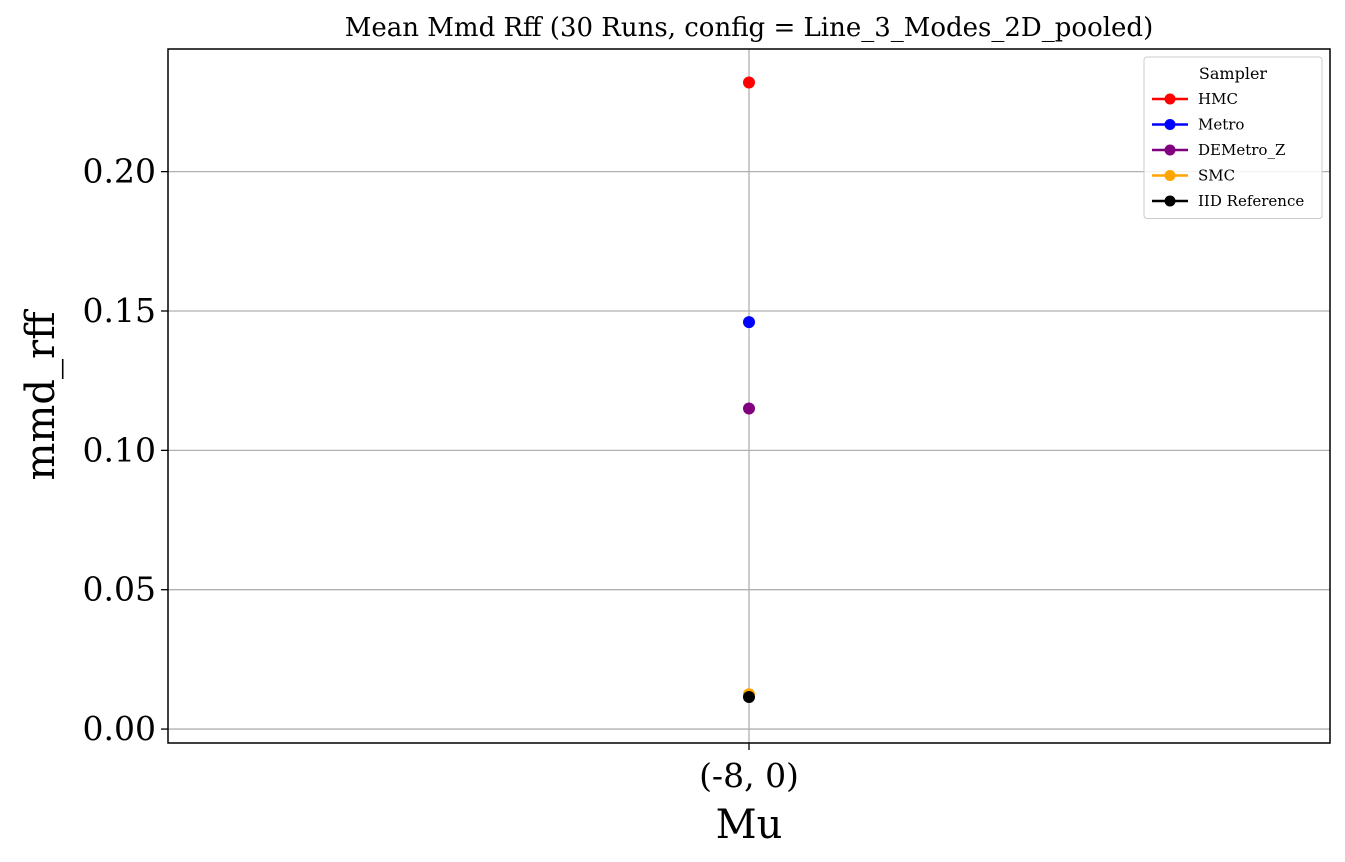  What do you see at coordinates (749, 390) in the screenshot?
I see `data-points` at bounding box center [749, 390].